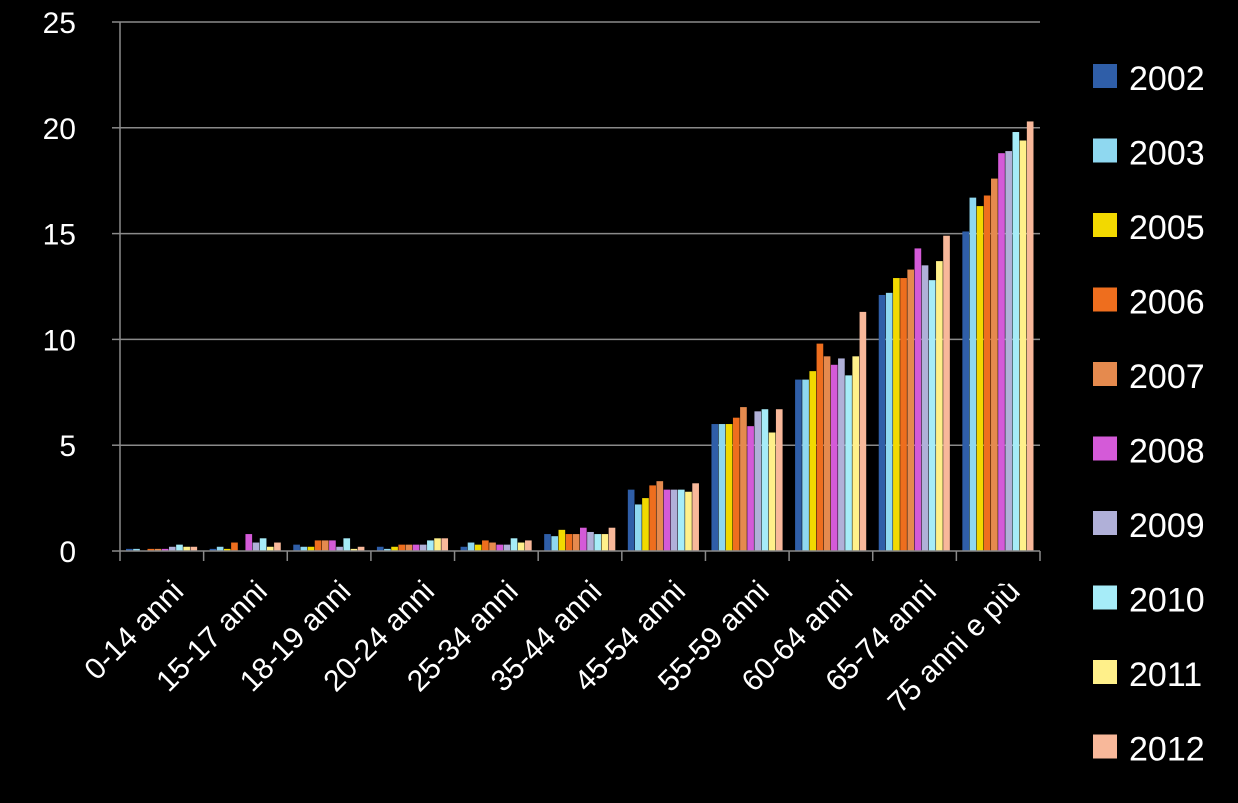  What do you see at coordinates (1167, 303) in the screenshot?
I see `legend-label: 2006` at bounding box center [1167, 303].